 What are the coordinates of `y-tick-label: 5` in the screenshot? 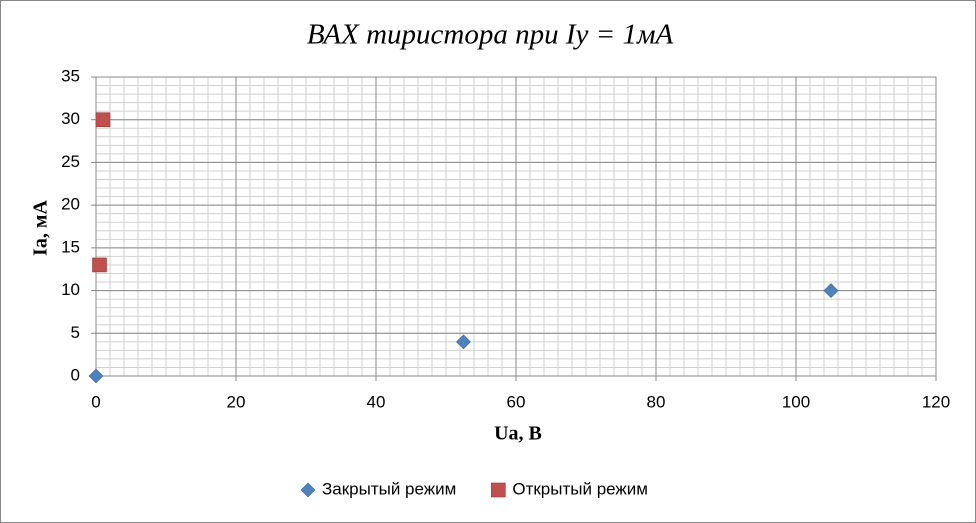 It's located at (75, 332).